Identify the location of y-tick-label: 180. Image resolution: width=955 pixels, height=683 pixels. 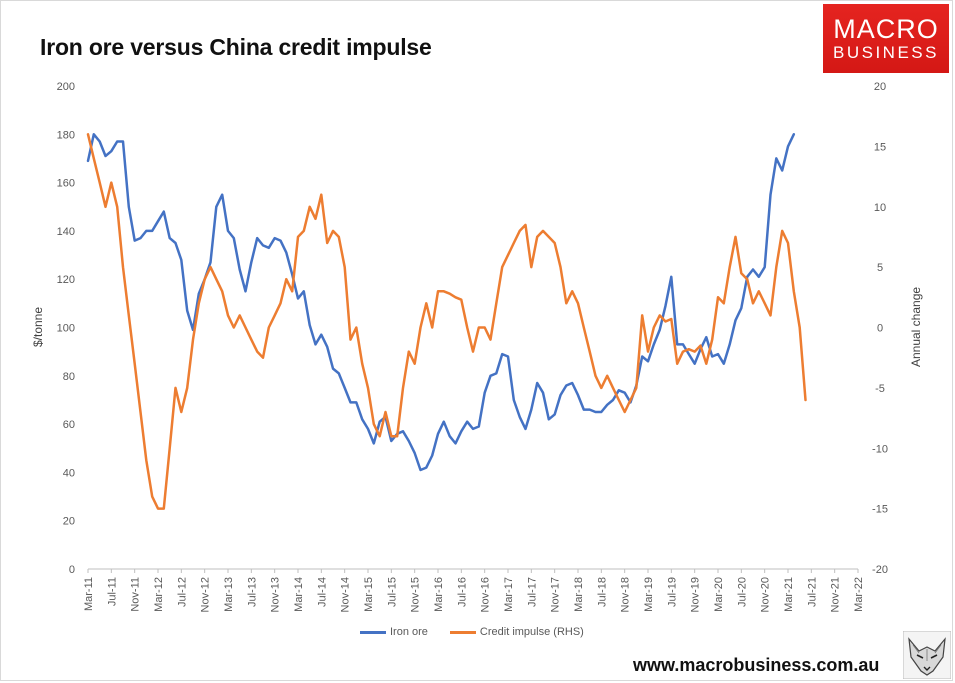
(66, 135).